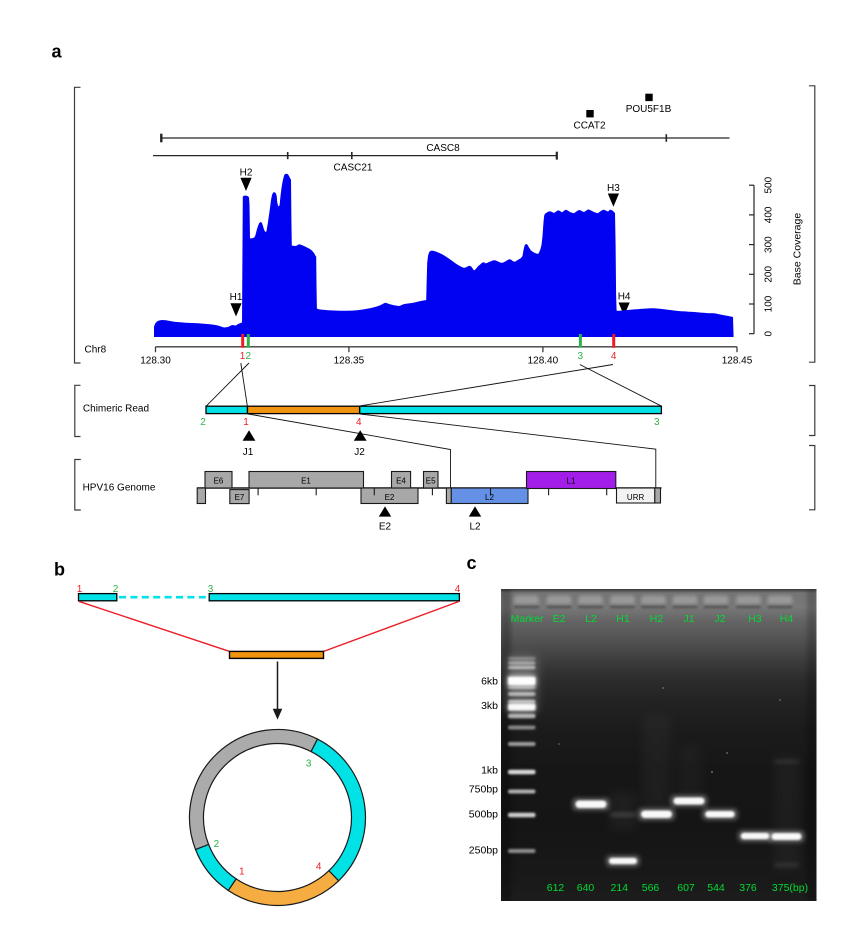 This screenshot has width=852, height=934. What do you see at coordinates (155, 361) in the screenshot?
I see `svg-text: 128.30` at bounding box center [155, 361].